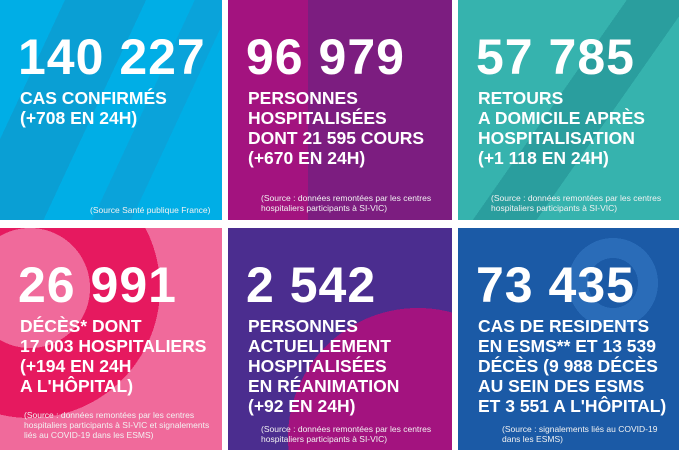 This screenshot has height=450, width=679. Describe the element at coordinates (97, 285) in the screenshot. I see `stat-number: 26 991` at that location.